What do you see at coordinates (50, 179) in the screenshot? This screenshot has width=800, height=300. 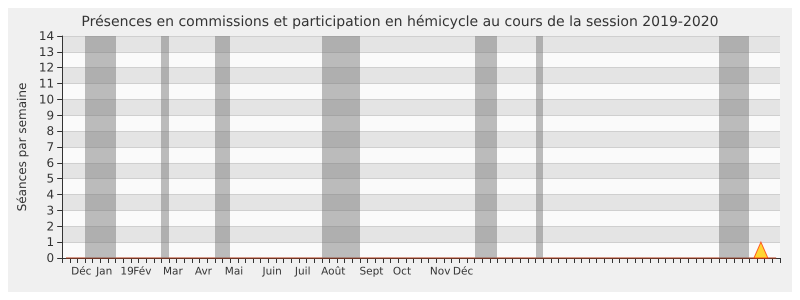 I see `y-tick-label: 5` at bounding box center [50, 179].